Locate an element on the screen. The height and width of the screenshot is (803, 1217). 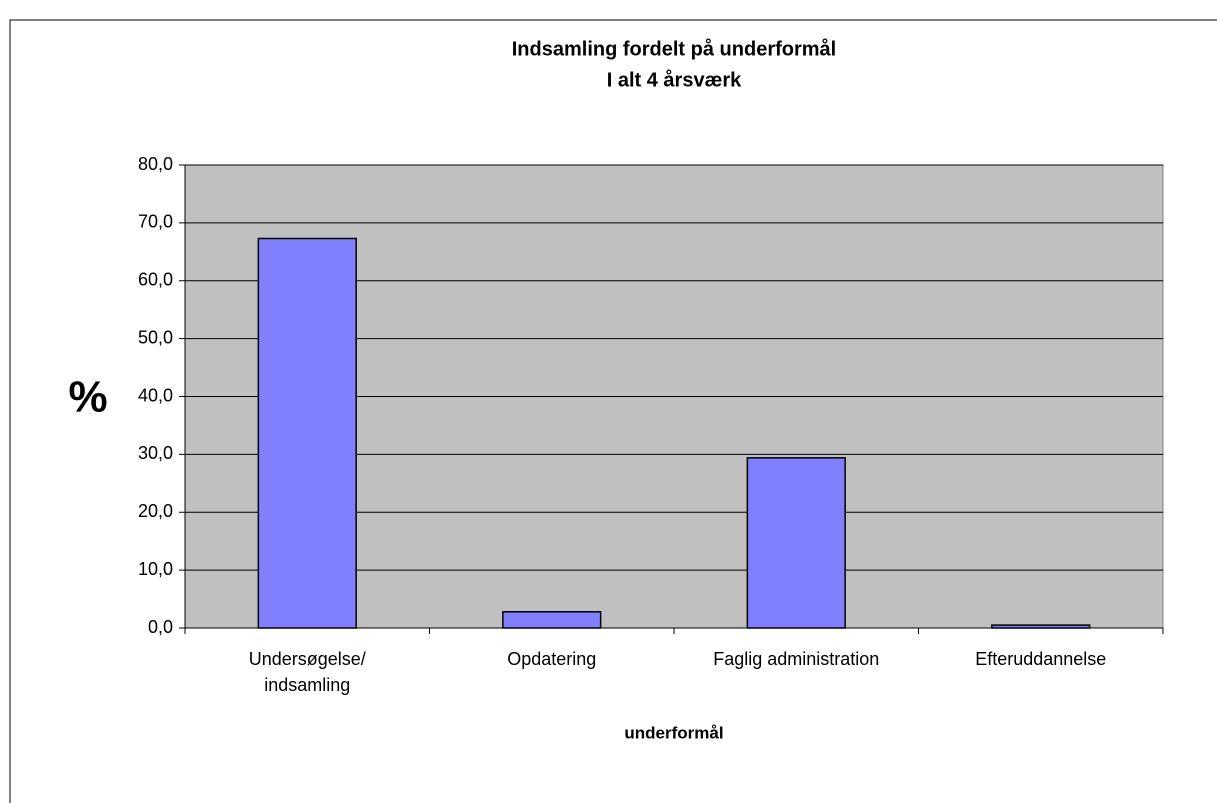
x-tick-label: Undersøgelse/ indsamling is located at coordinates (307, 672).